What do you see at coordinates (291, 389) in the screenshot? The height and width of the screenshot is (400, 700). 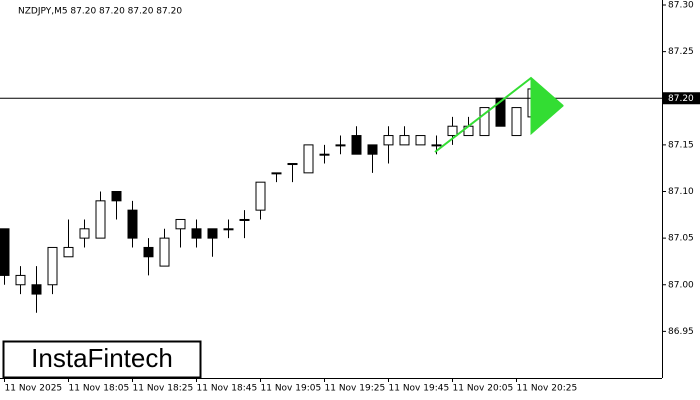 I see `x-tick-label: 11 Nov 19:05` at bounding box center [291, 389].